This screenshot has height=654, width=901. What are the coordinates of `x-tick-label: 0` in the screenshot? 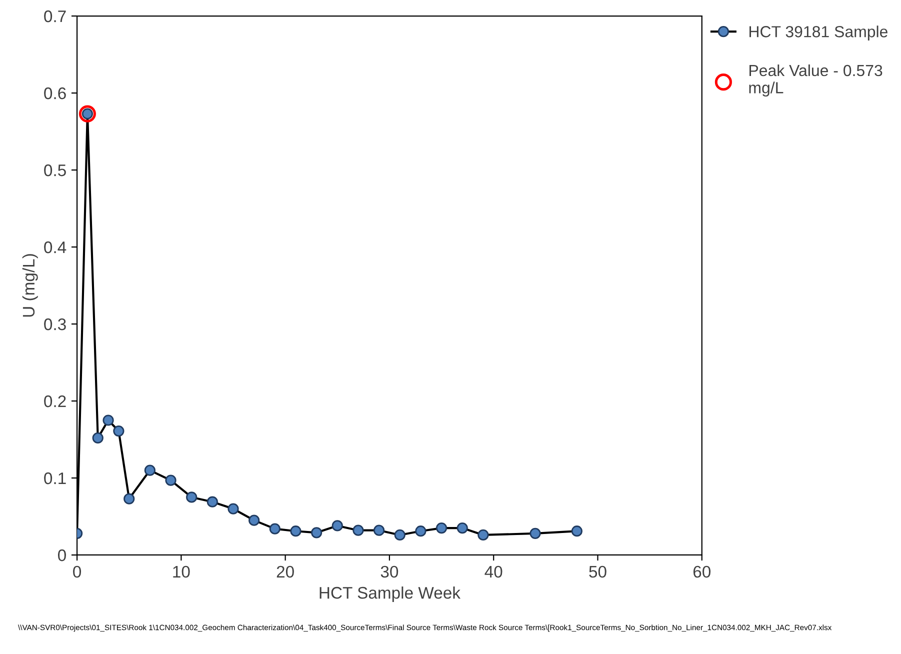 It's located at (77, 572).